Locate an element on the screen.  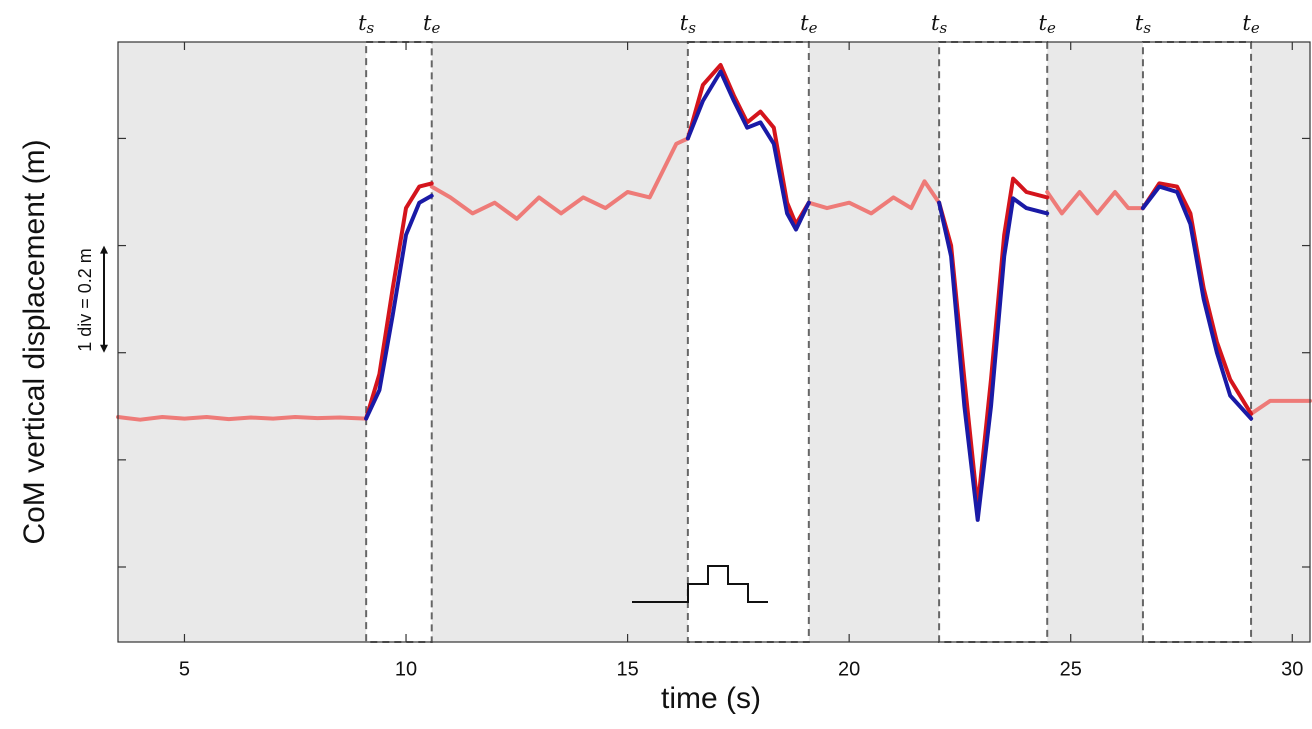
x-tick-label: 5 is located at coordinates (184, 669).